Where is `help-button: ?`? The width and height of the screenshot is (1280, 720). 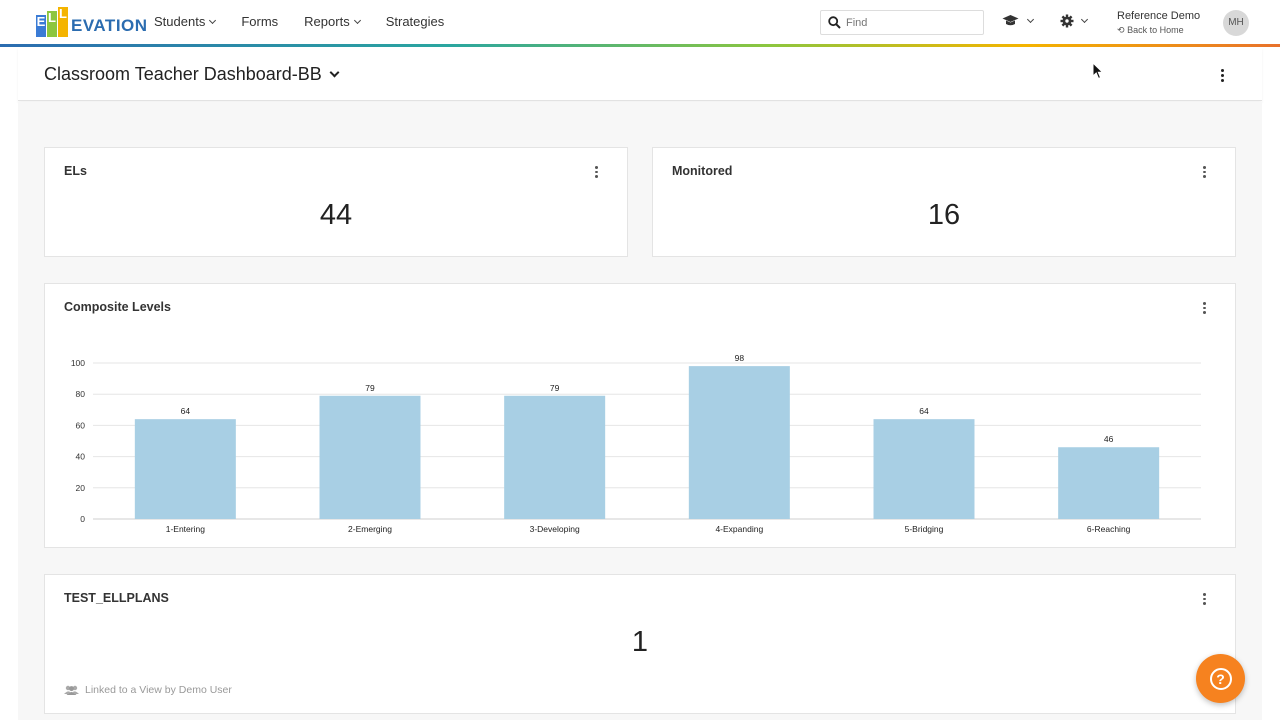 help-button: ? is located at coordinates (1220, 678).